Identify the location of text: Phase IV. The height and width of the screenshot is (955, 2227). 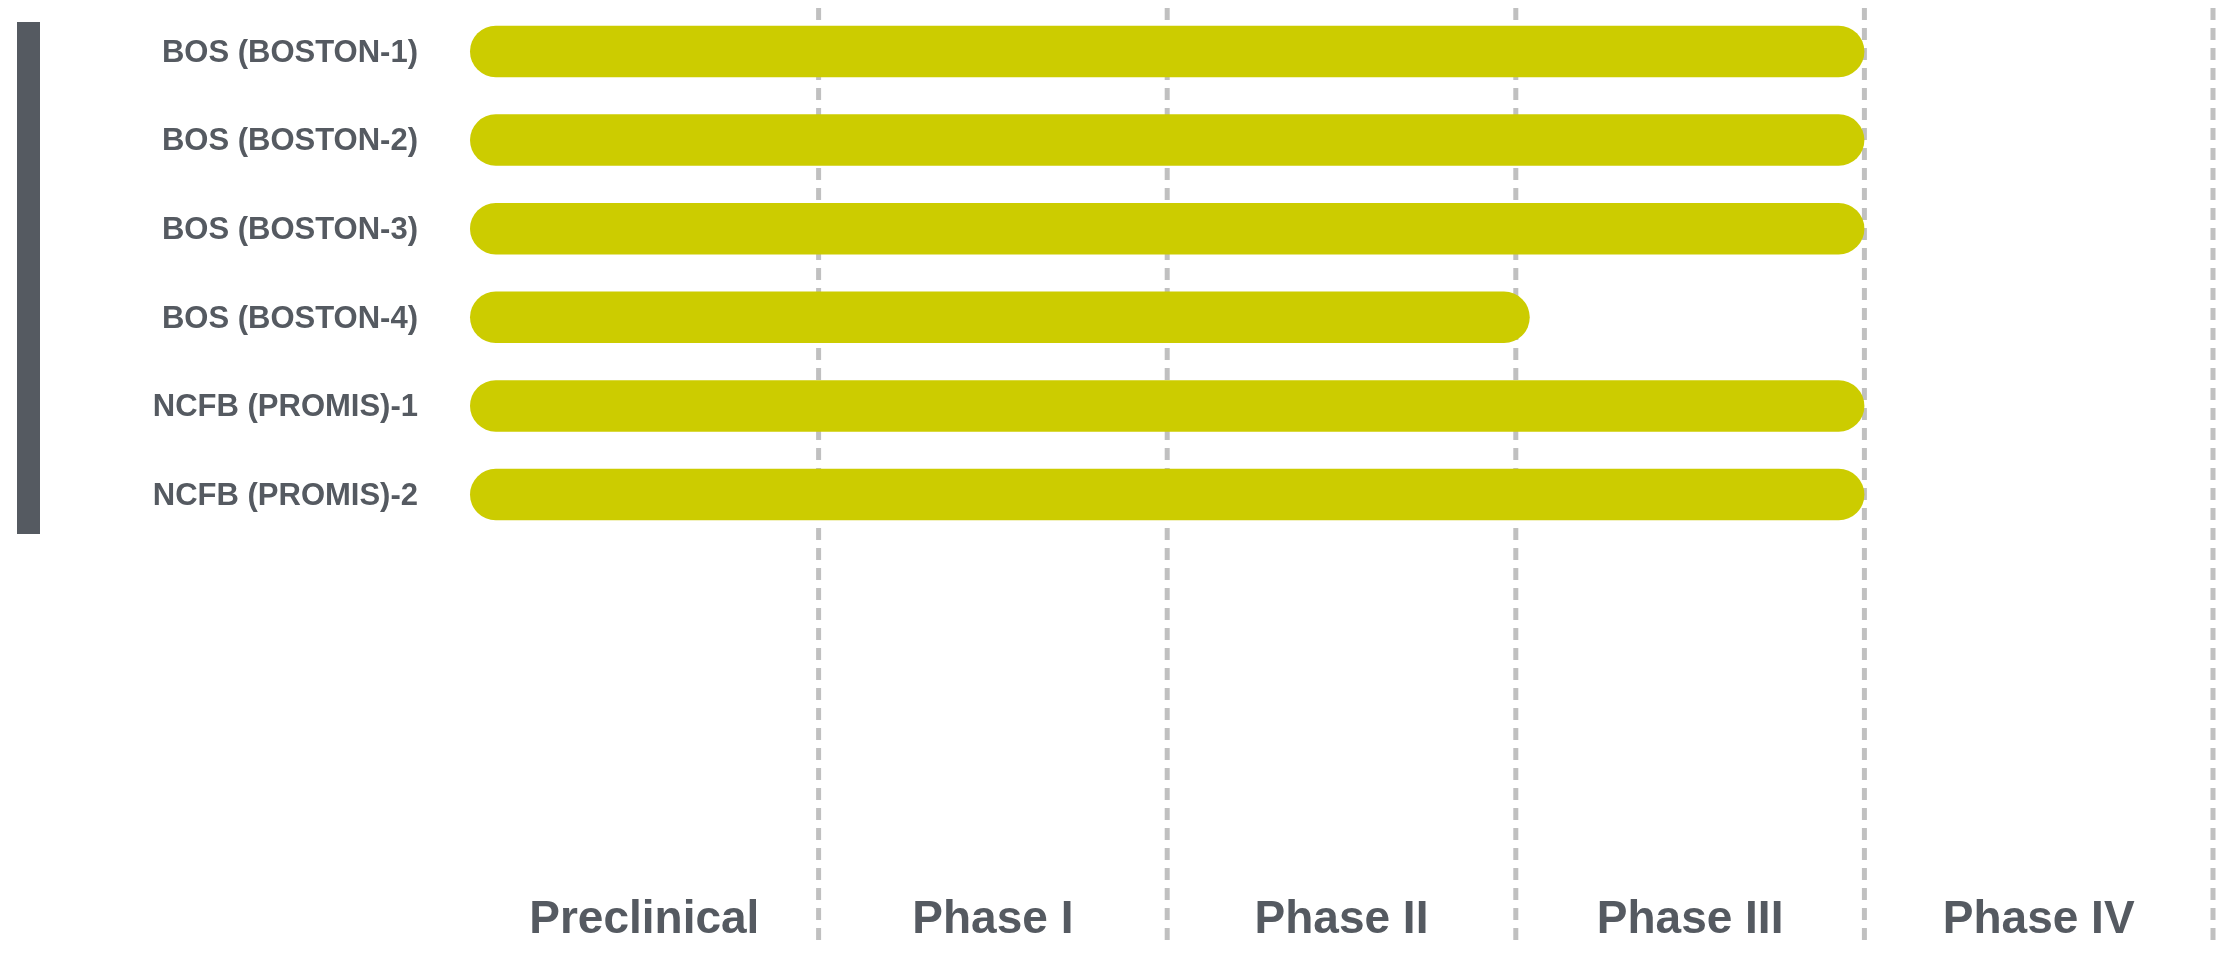
(2038, 917).